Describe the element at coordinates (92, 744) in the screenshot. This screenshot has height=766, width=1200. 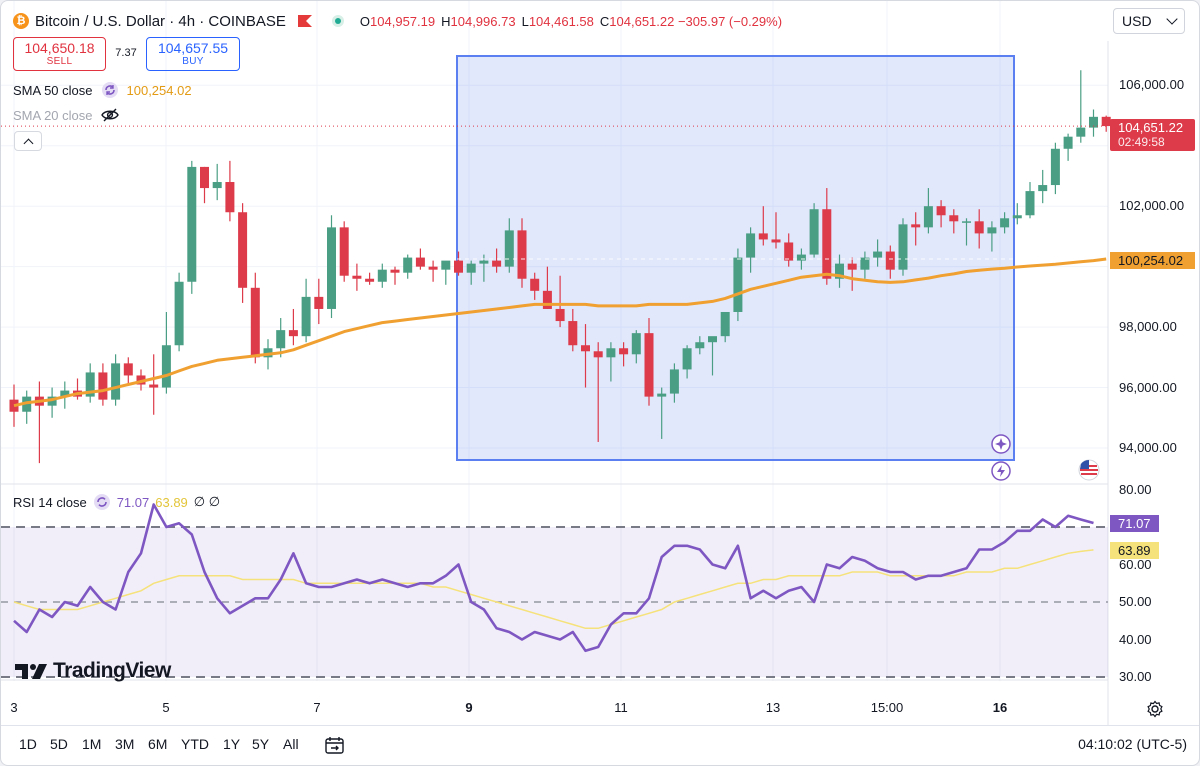
I see `range-button-1m: 1M` at that location.